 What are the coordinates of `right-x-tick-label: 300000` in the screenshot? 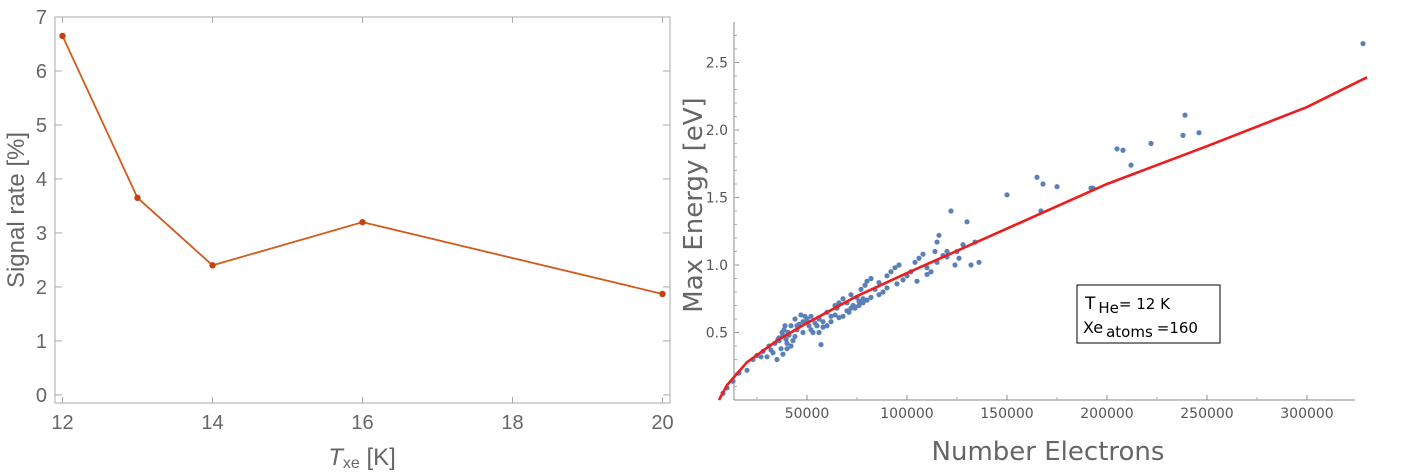 It's located at (1306, 414).